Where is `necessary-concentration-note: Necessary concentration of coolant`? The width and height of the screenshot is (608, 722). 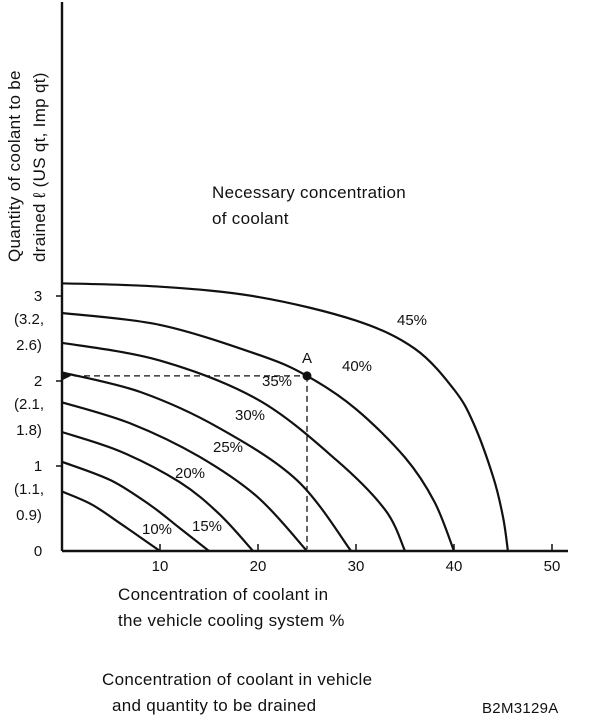
necessary-concentration-note: Necessary concentration of coolant is located at coordinates (309, 206).